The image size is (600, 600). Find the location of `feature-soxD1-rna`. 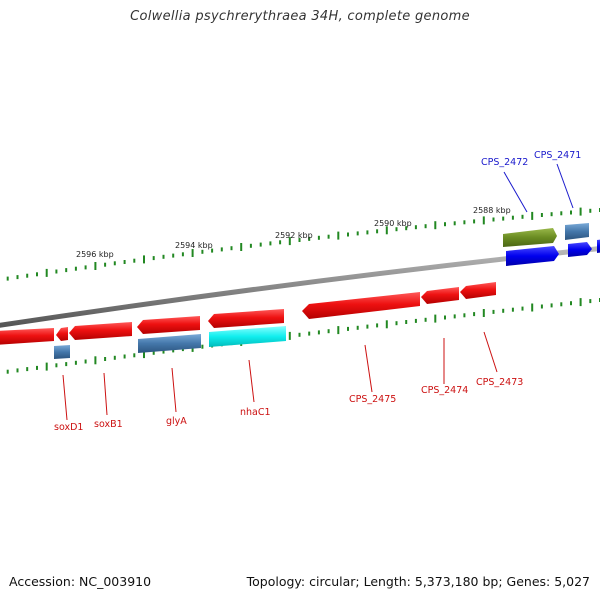

feature-soxD1-rna is located at coordinates (62, 352).